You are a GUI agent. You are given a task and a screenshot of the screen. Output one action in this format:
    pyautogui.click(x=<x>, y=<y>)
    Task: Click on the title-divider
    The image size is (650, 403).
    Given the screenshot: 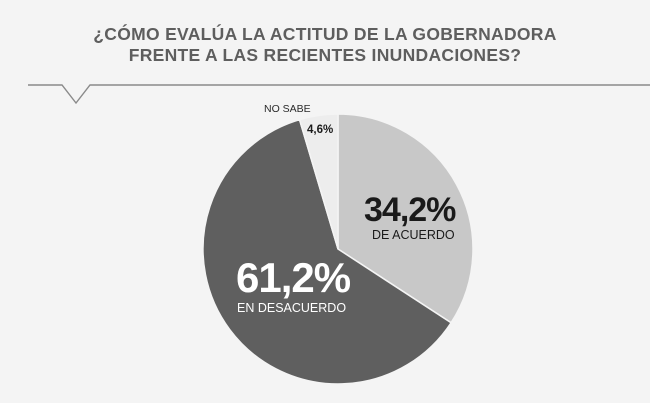 What is the action you would take?
    pyautogui.click(x=339, y=94)
    